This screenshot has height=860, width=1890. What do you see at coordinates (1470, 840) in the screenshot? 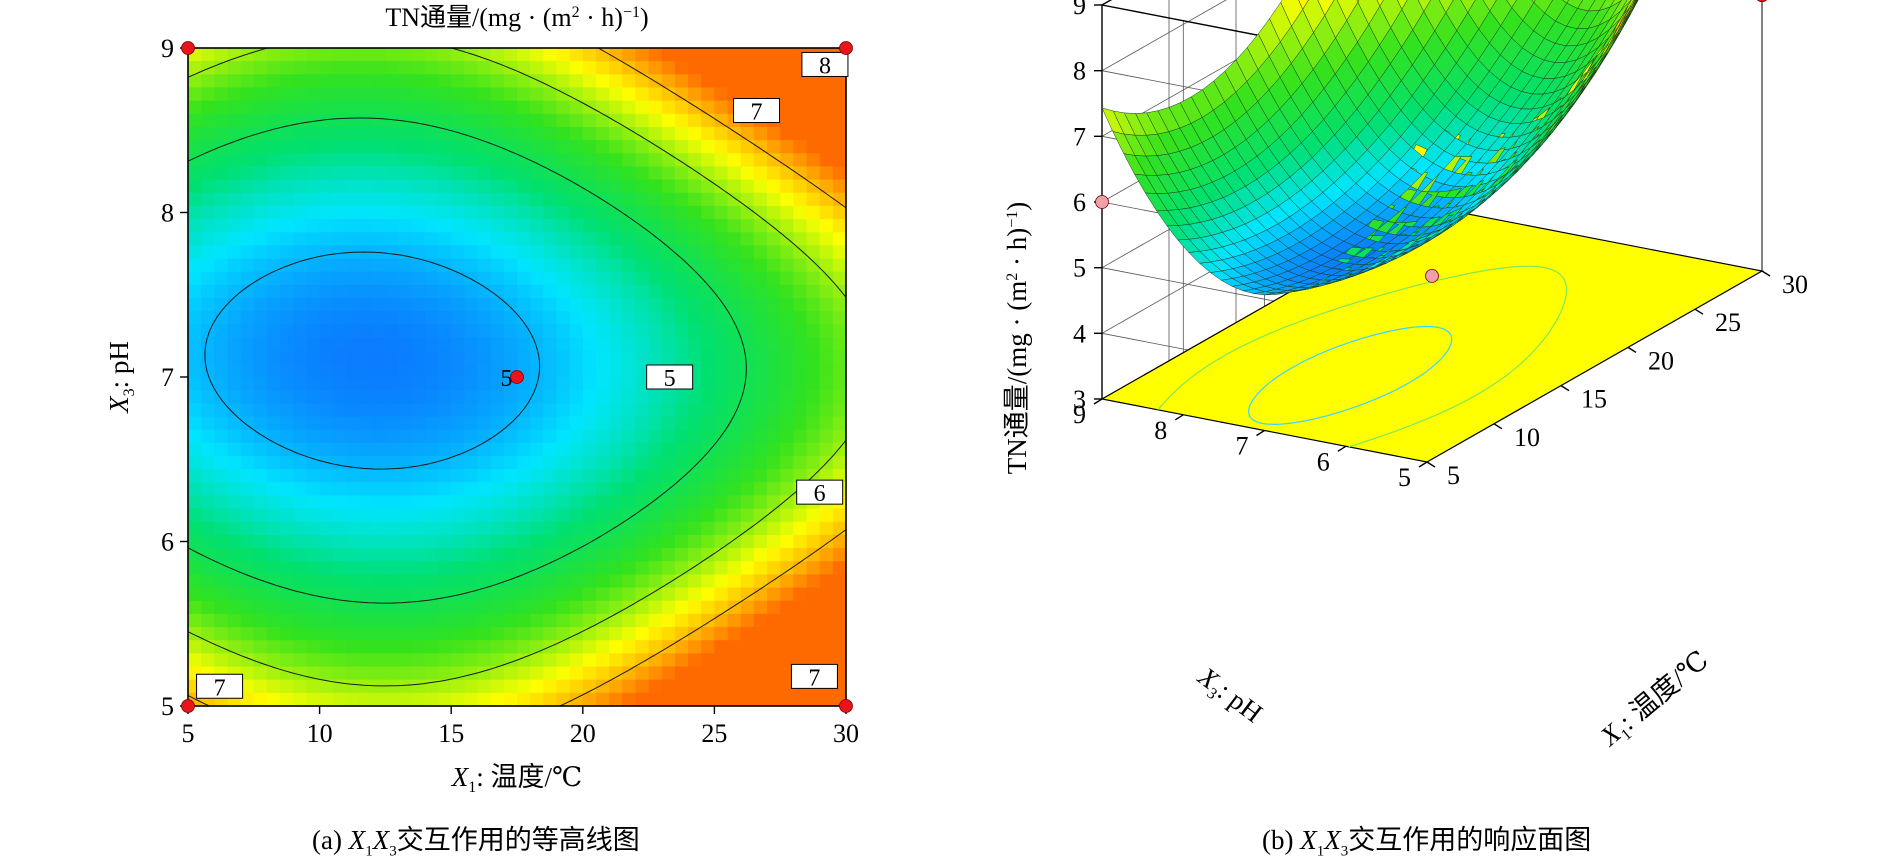
I see `caption-b-text: 交互作用的响应面图` at bounding box center [1470, 840].